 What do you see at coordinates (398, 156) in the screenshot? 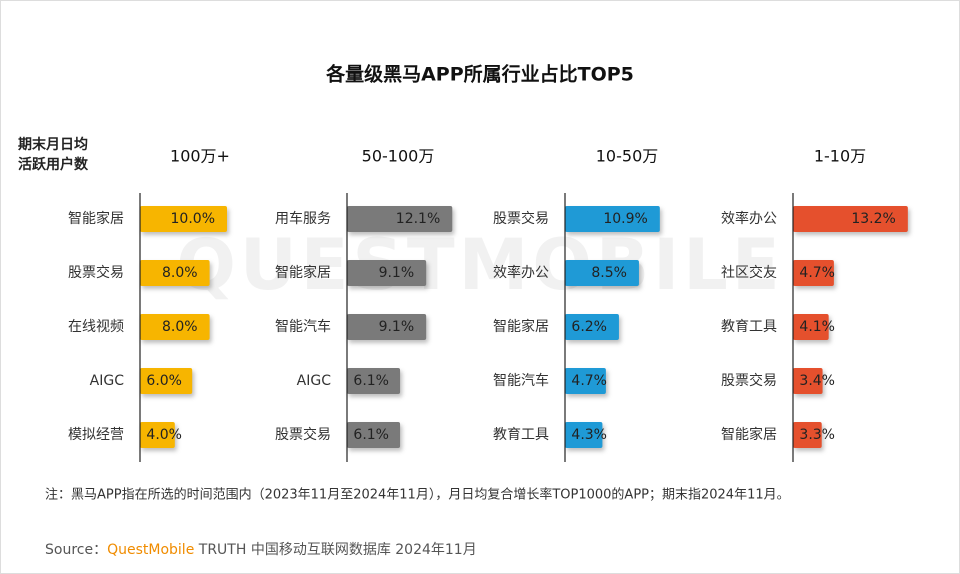
I see `panel-title: 50-100万` at bounding box center [398, 156].